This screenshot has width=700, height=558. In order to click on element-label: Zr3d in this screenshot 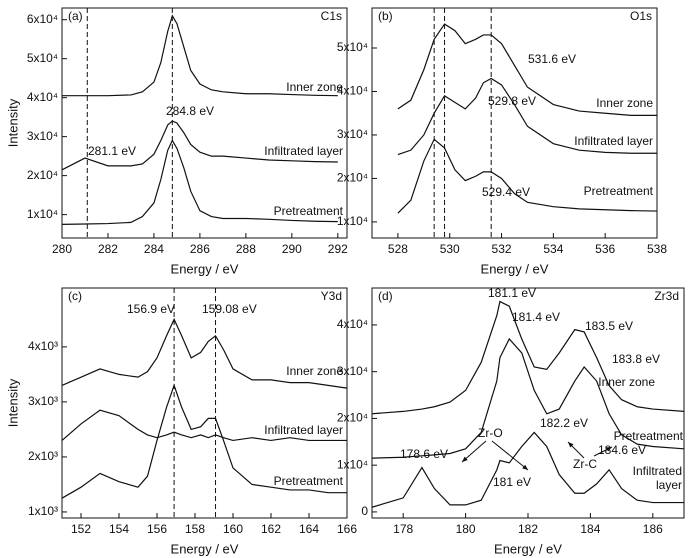, I will do `click(666, 296)`.